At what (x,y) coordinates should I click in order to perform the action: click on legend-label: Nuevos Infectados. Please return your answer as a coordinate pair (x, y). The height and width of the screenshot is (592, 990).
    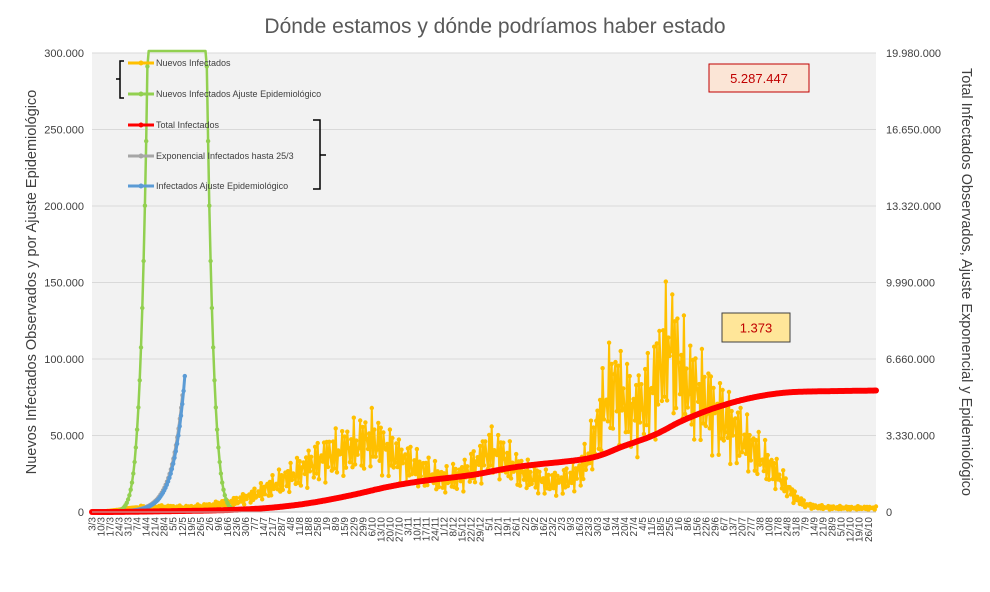
    Looking at the image, I should click on (193, 63).